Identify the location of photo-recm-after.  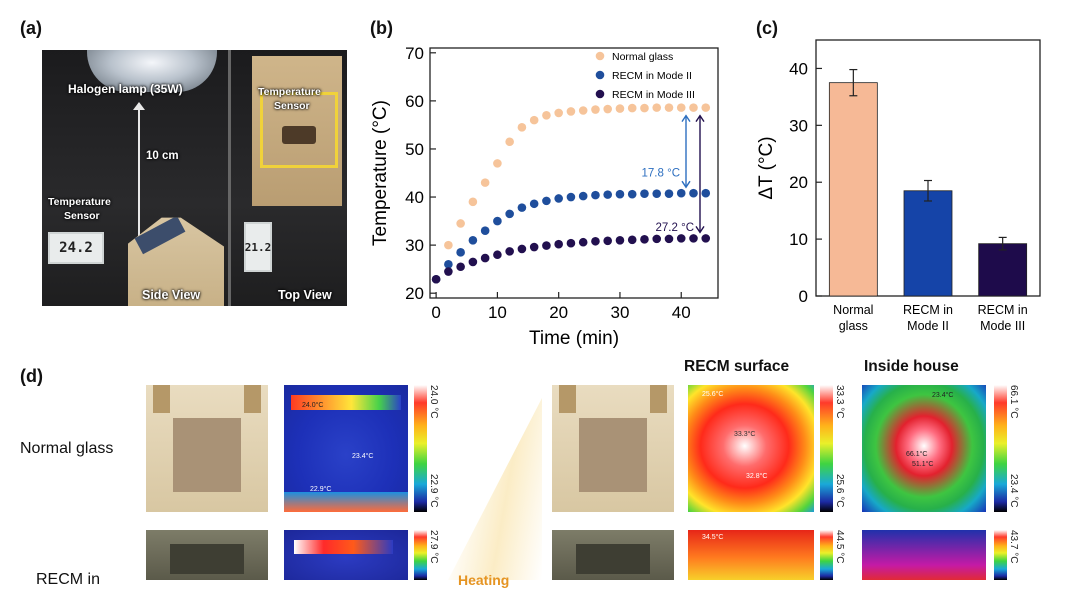
(613, 555).